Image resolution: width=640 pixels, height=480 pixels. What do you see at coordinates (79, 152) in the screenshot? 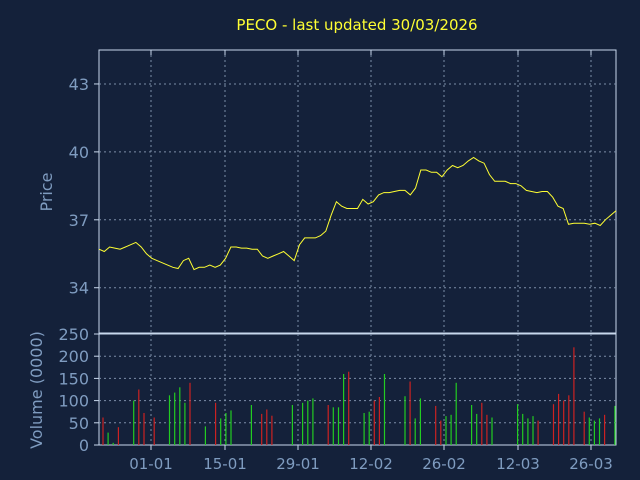
I see `price-tick-label: 40` at bounding box center [79, 152].